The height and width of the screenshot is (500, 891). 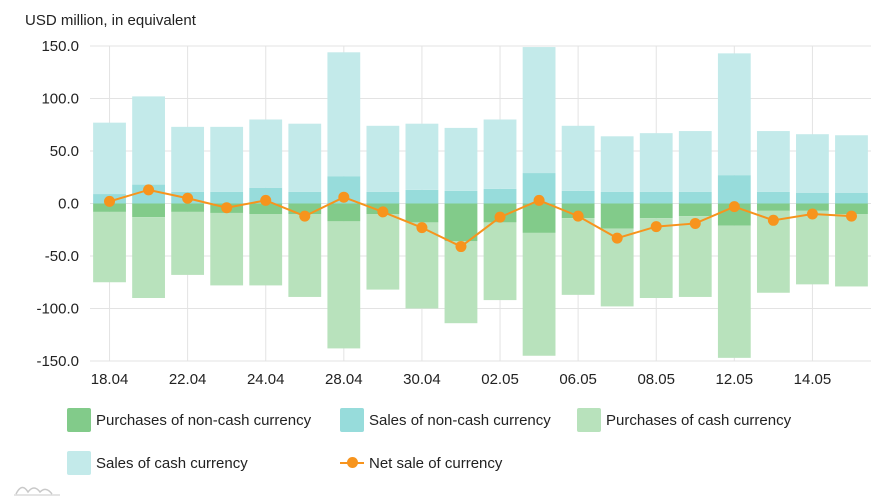 I want to click on x-tick-label: 22.04, so click(x=188, y=379).